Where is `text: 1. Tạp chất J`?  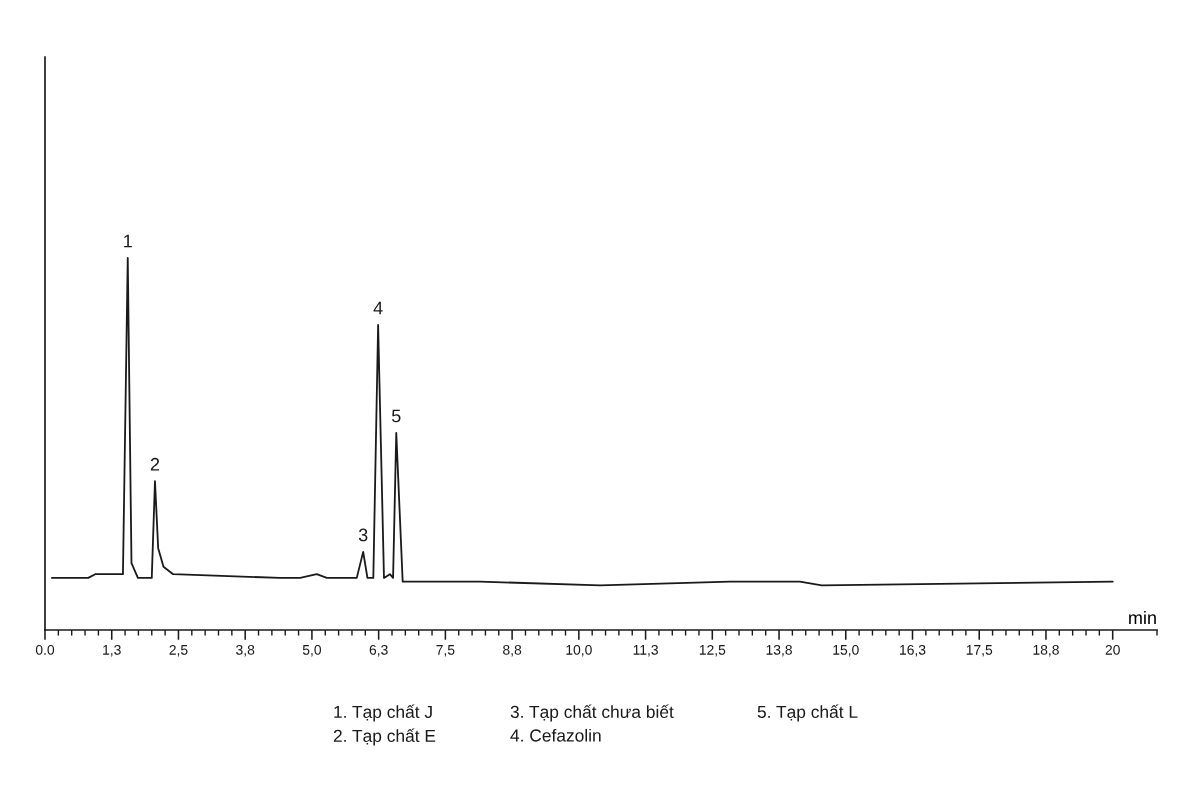
text: 1. Tạp chất J is located at coordinates (383, 713).